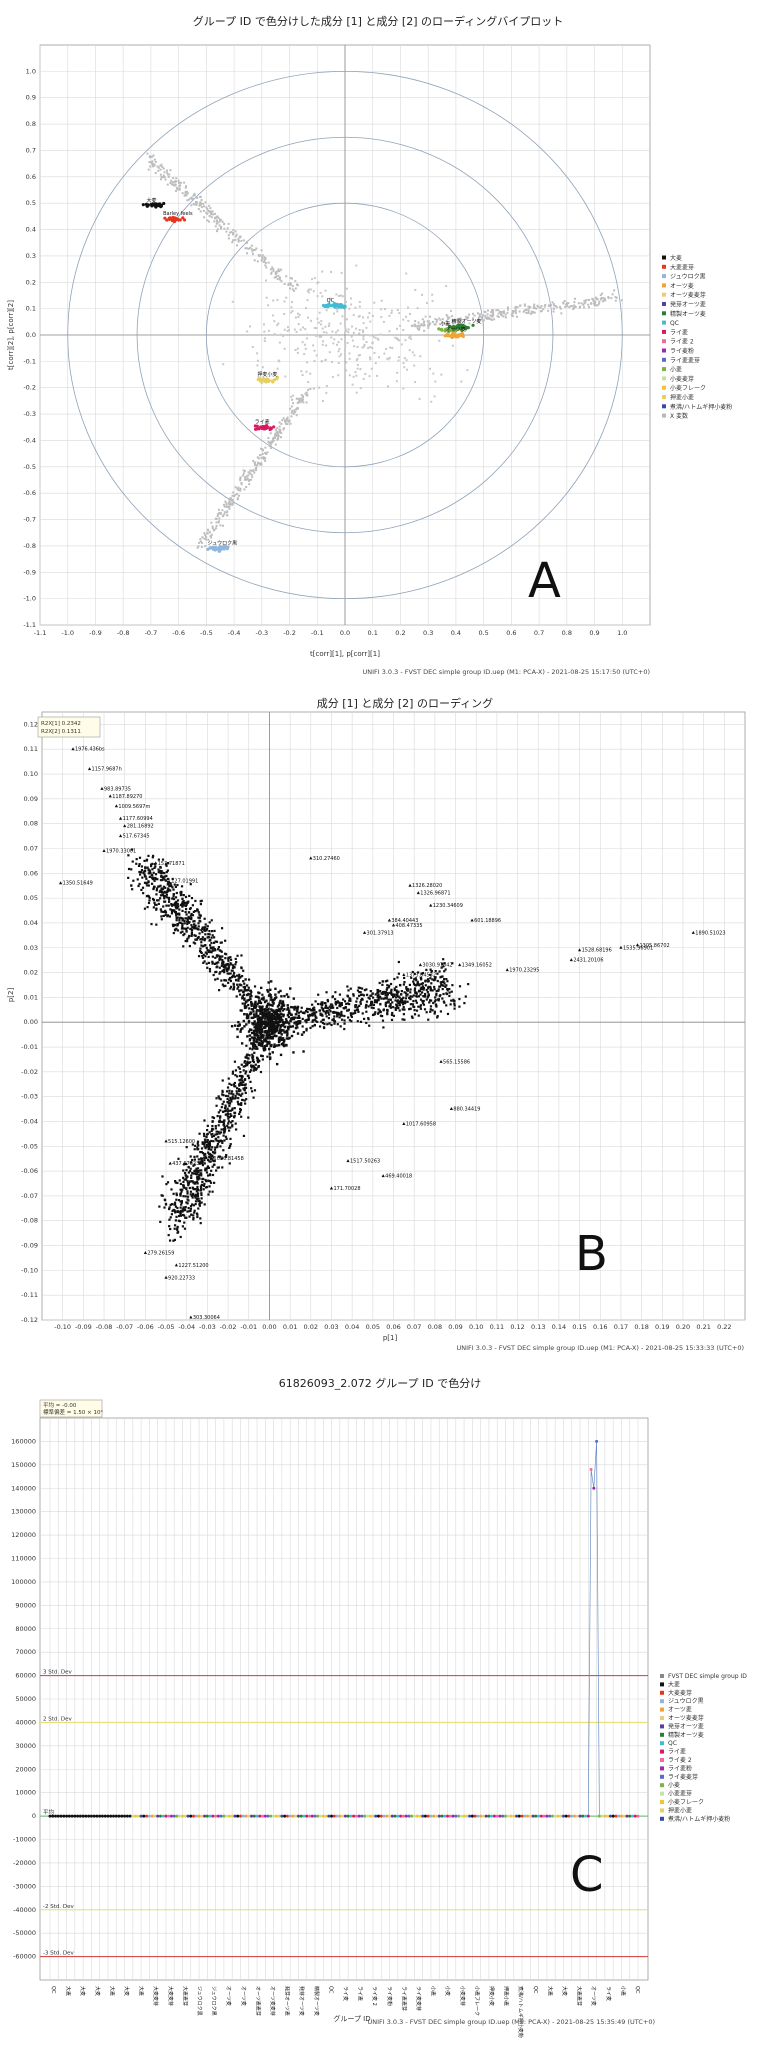 Image resolution: width=757 pixels, height=2048 pixels. What do you see at coordinates (588, 961) in the screenshot?
I see `loading-label: 2431.20106` at bounding box center [588, 961].